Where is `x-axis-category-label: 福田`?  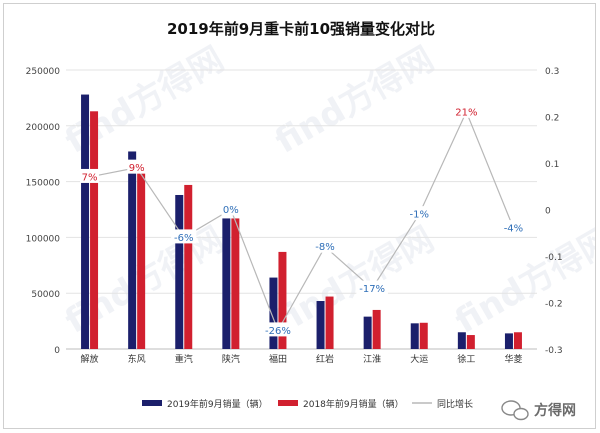 x-axis-category-label: 福田 is located at coordinates (278, 359).